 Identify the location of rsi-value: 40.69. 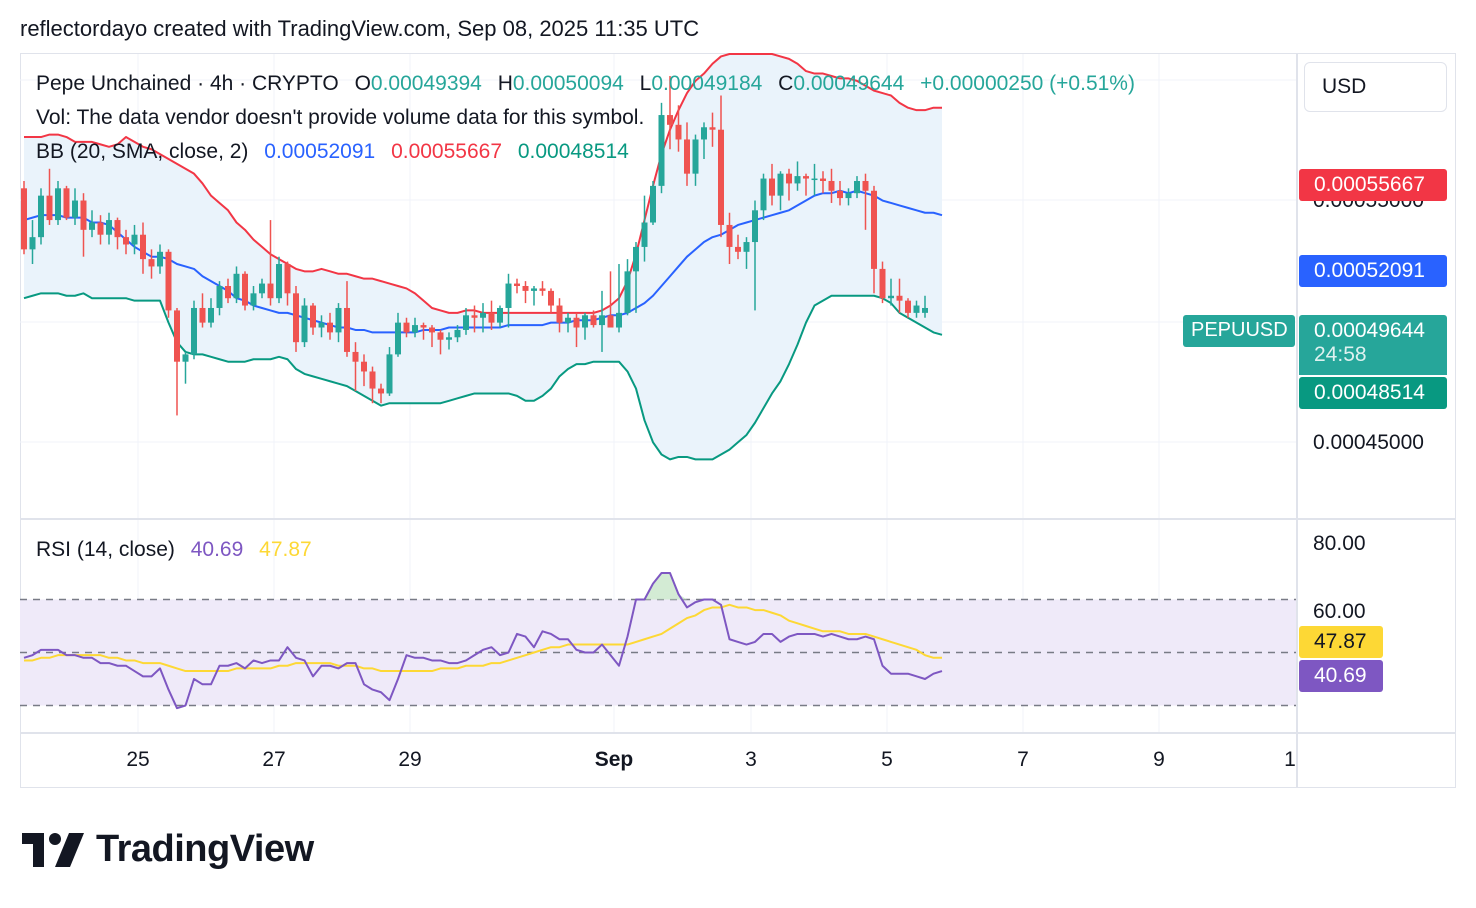
(217, 549).